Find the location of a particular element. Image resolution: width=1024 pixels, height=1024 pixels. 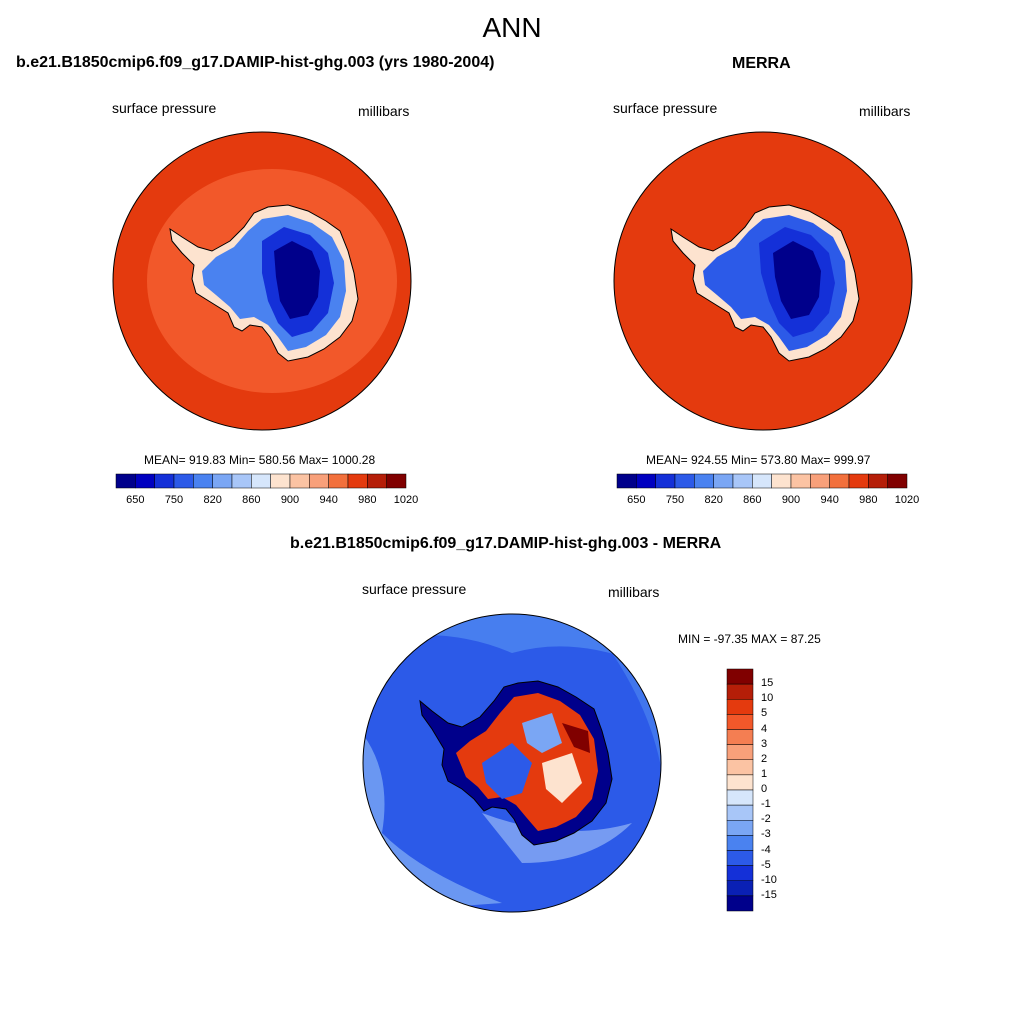

panel-1-colorbar-tick-label: 900 is located at coordinates (290, 500).